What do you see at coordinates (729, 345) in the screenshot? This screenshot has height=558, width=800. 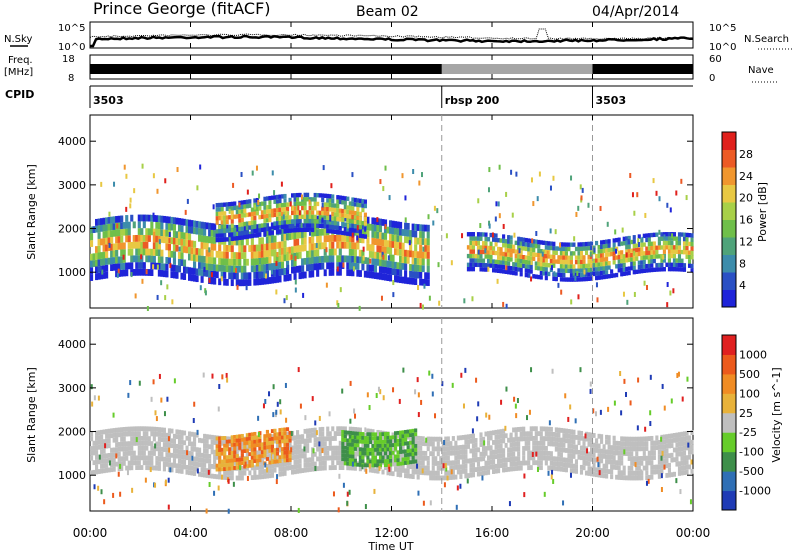 I see `colorbar-cell` at bounding box center [729, 345].